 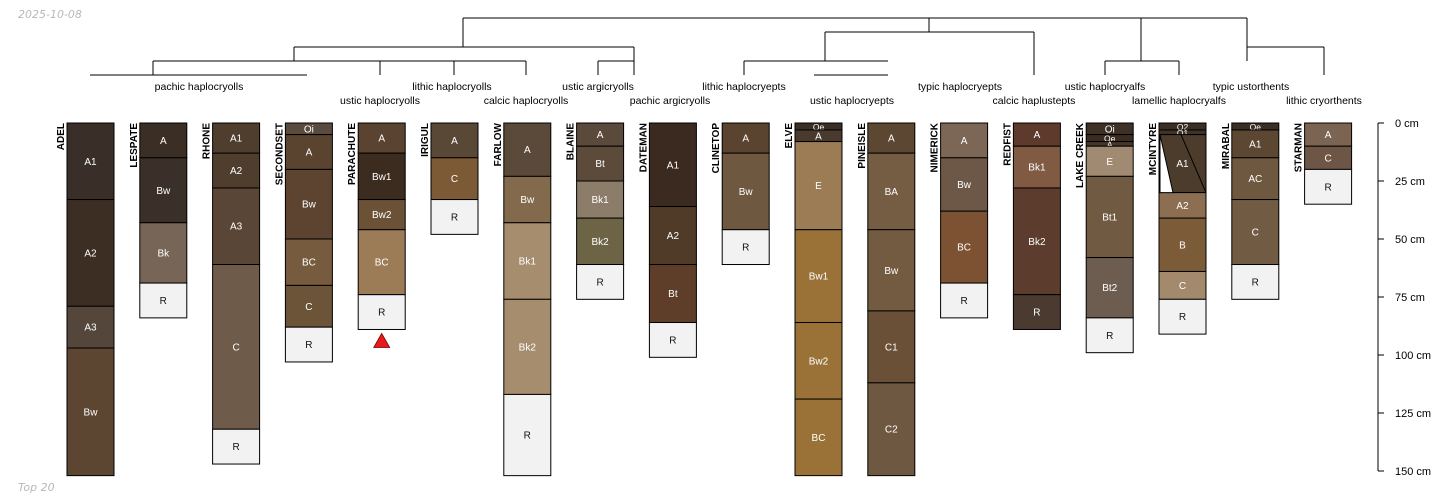 What do you see at coordinates (380, 101) in the screenshot?
I see `taxon-label: ustic haplocryolls` at bounding box center [380, 101].